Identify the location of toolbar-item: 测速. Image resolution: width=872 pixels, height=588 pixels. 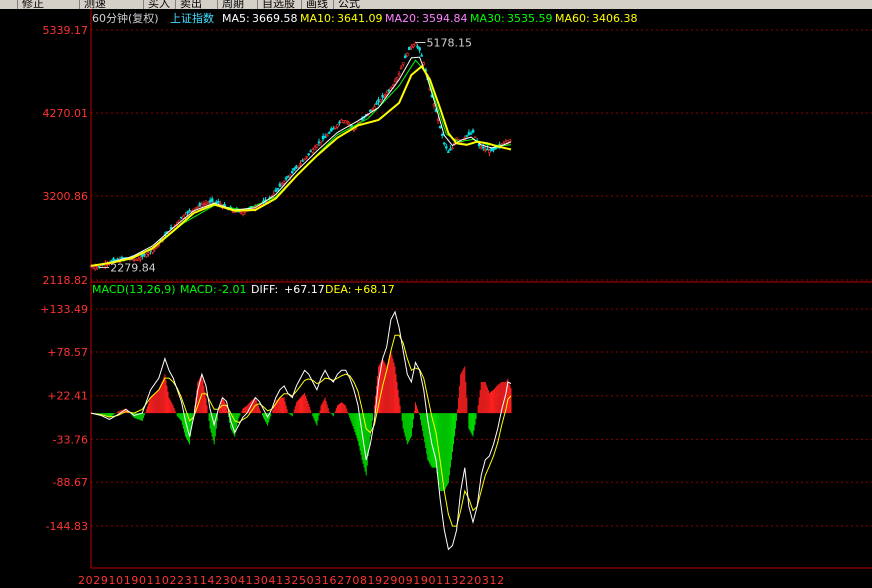
(95, 4).